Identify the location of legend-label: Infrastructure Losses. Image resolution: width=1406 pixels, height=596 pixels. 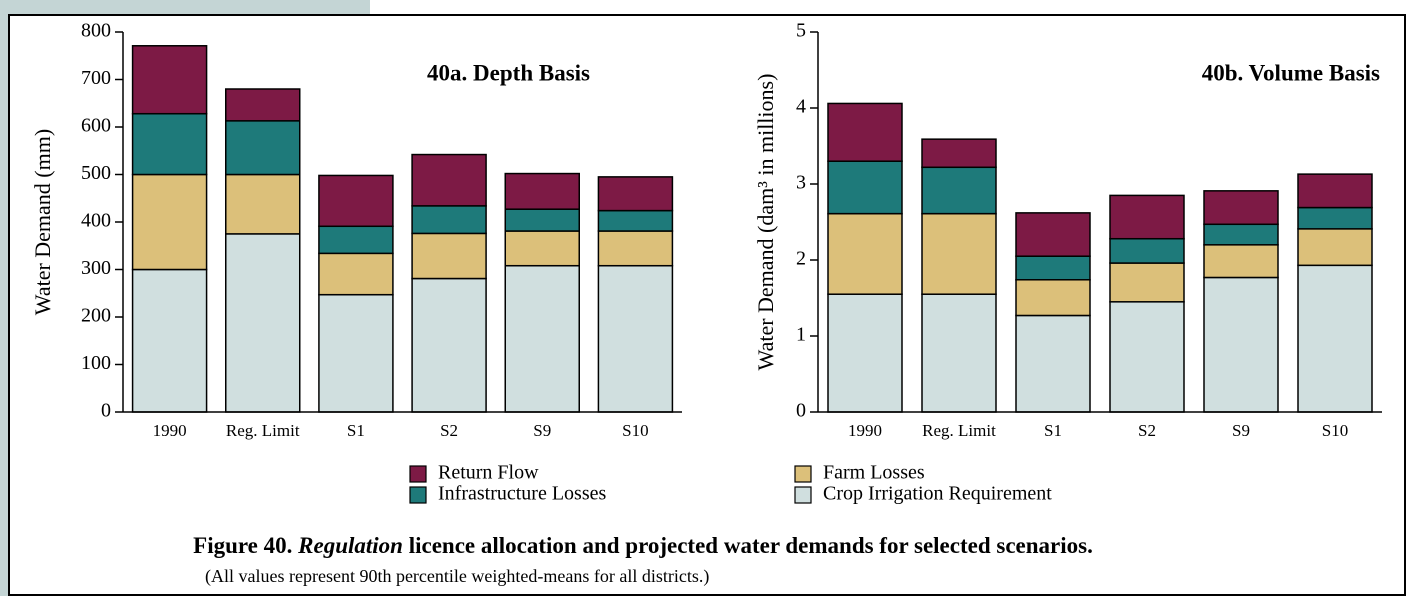
(522, 494).